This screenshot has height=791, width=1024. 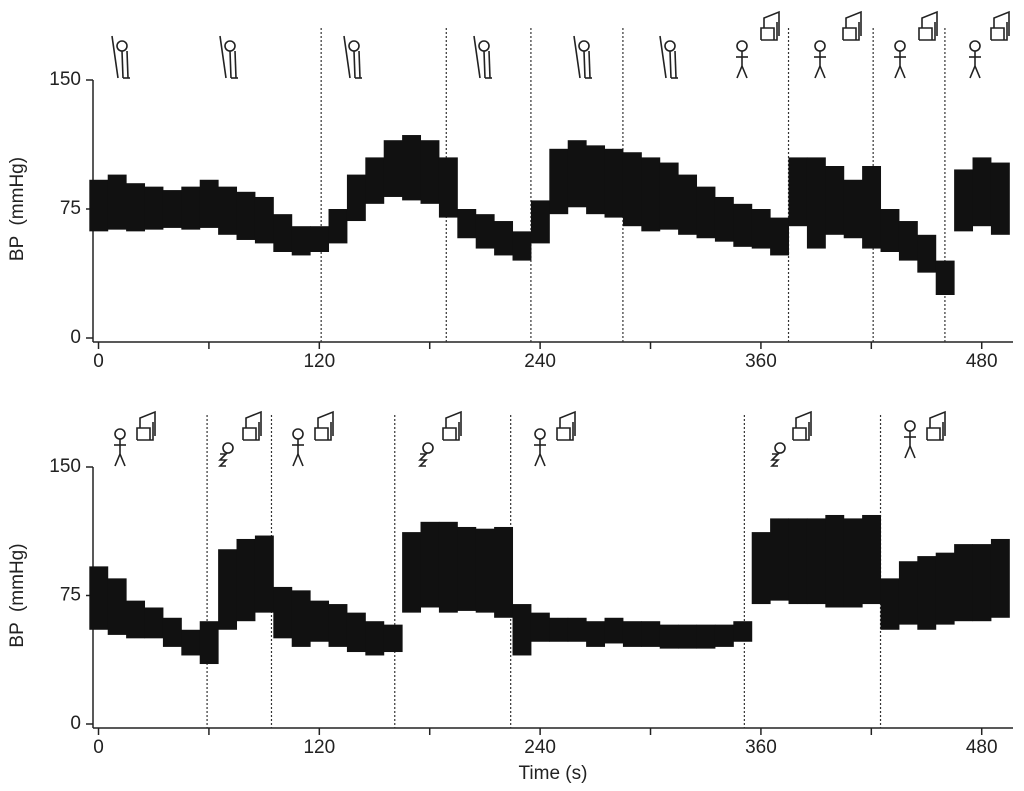 I want to click on x-axis-label: Time (s), so click(x=553, y=773).